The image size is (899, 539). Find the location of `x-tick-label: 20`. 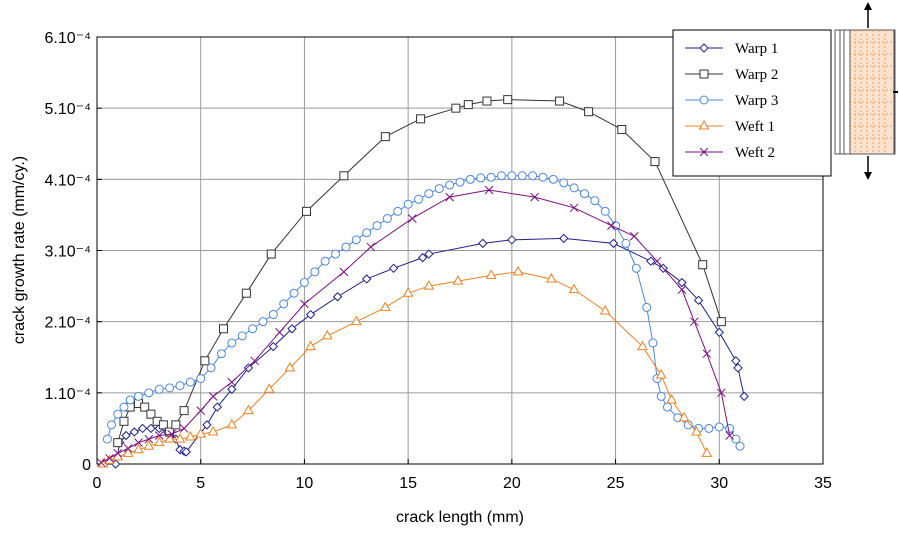

x-tick-label: 20 is located at coordinates (512, 483).